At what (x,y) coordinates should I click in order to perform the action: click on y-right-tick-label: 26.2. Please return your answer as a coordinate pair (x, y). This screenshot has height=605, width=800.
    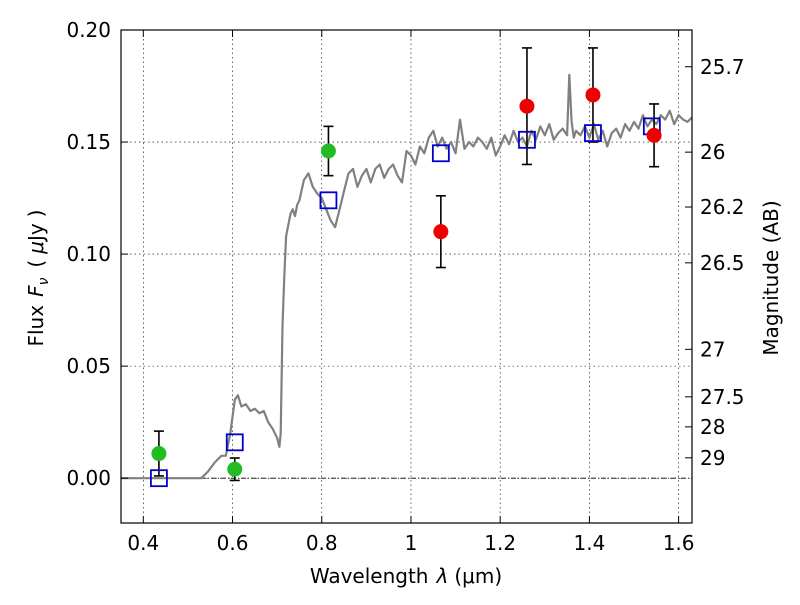
    Looking at the image, I should click on (722, 207).